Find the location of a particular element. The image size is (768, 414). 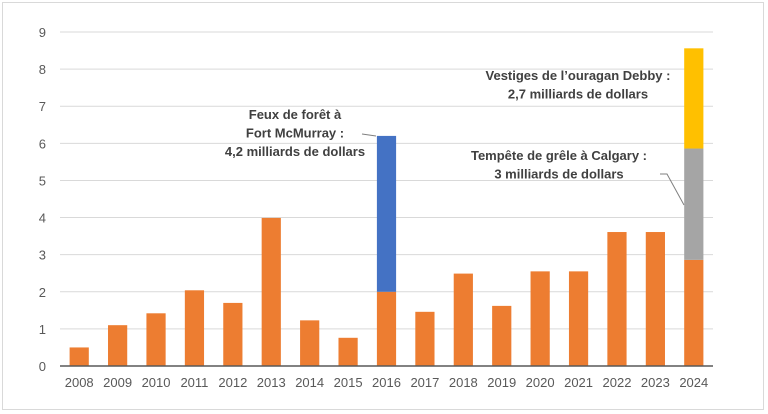

x-tick-label: 2011 is located at coordinates (194, 382).